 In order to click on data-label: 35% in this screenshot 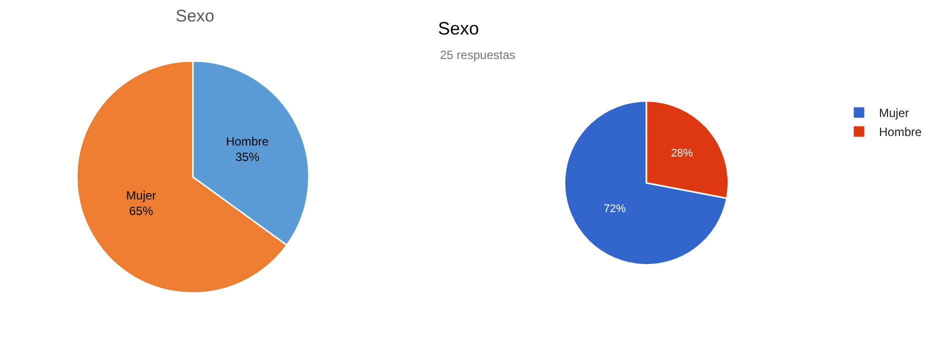, I will do `click(247, 157)`.